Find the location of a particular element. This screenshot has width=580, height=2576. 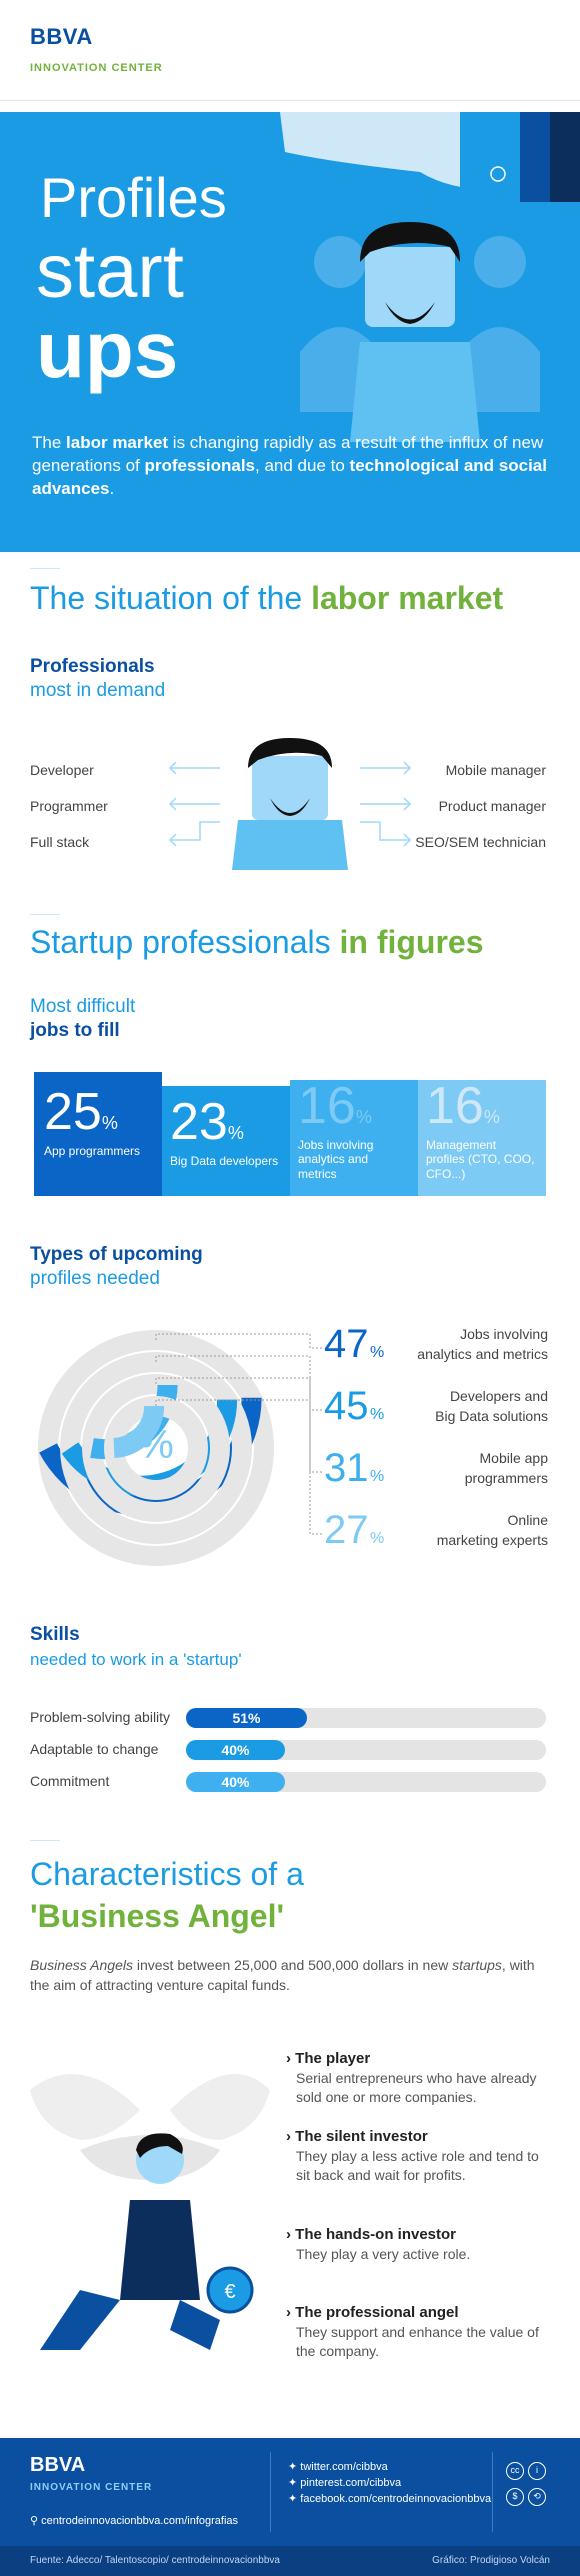

upcoming-value: 47 is located at coordinates (346, 1344).